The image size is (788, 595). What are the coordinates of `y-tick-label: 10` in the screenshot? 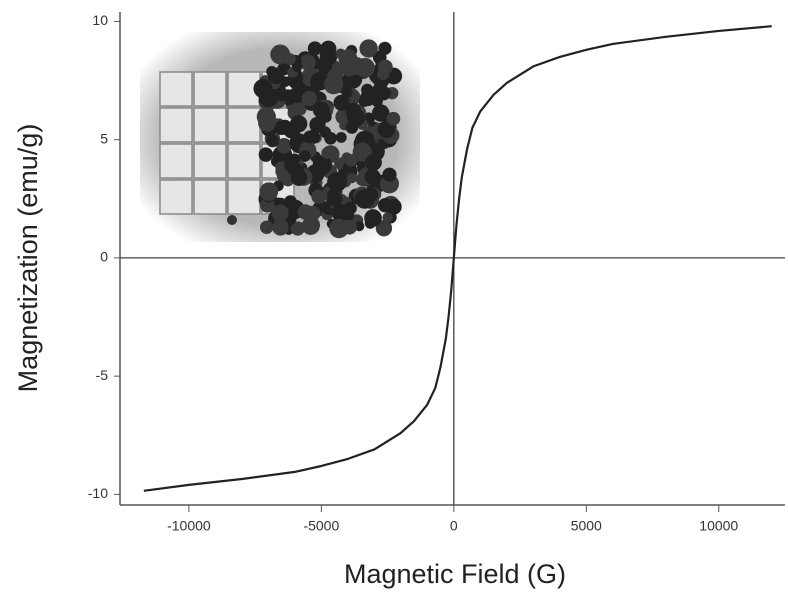 It's located at (100, 20).